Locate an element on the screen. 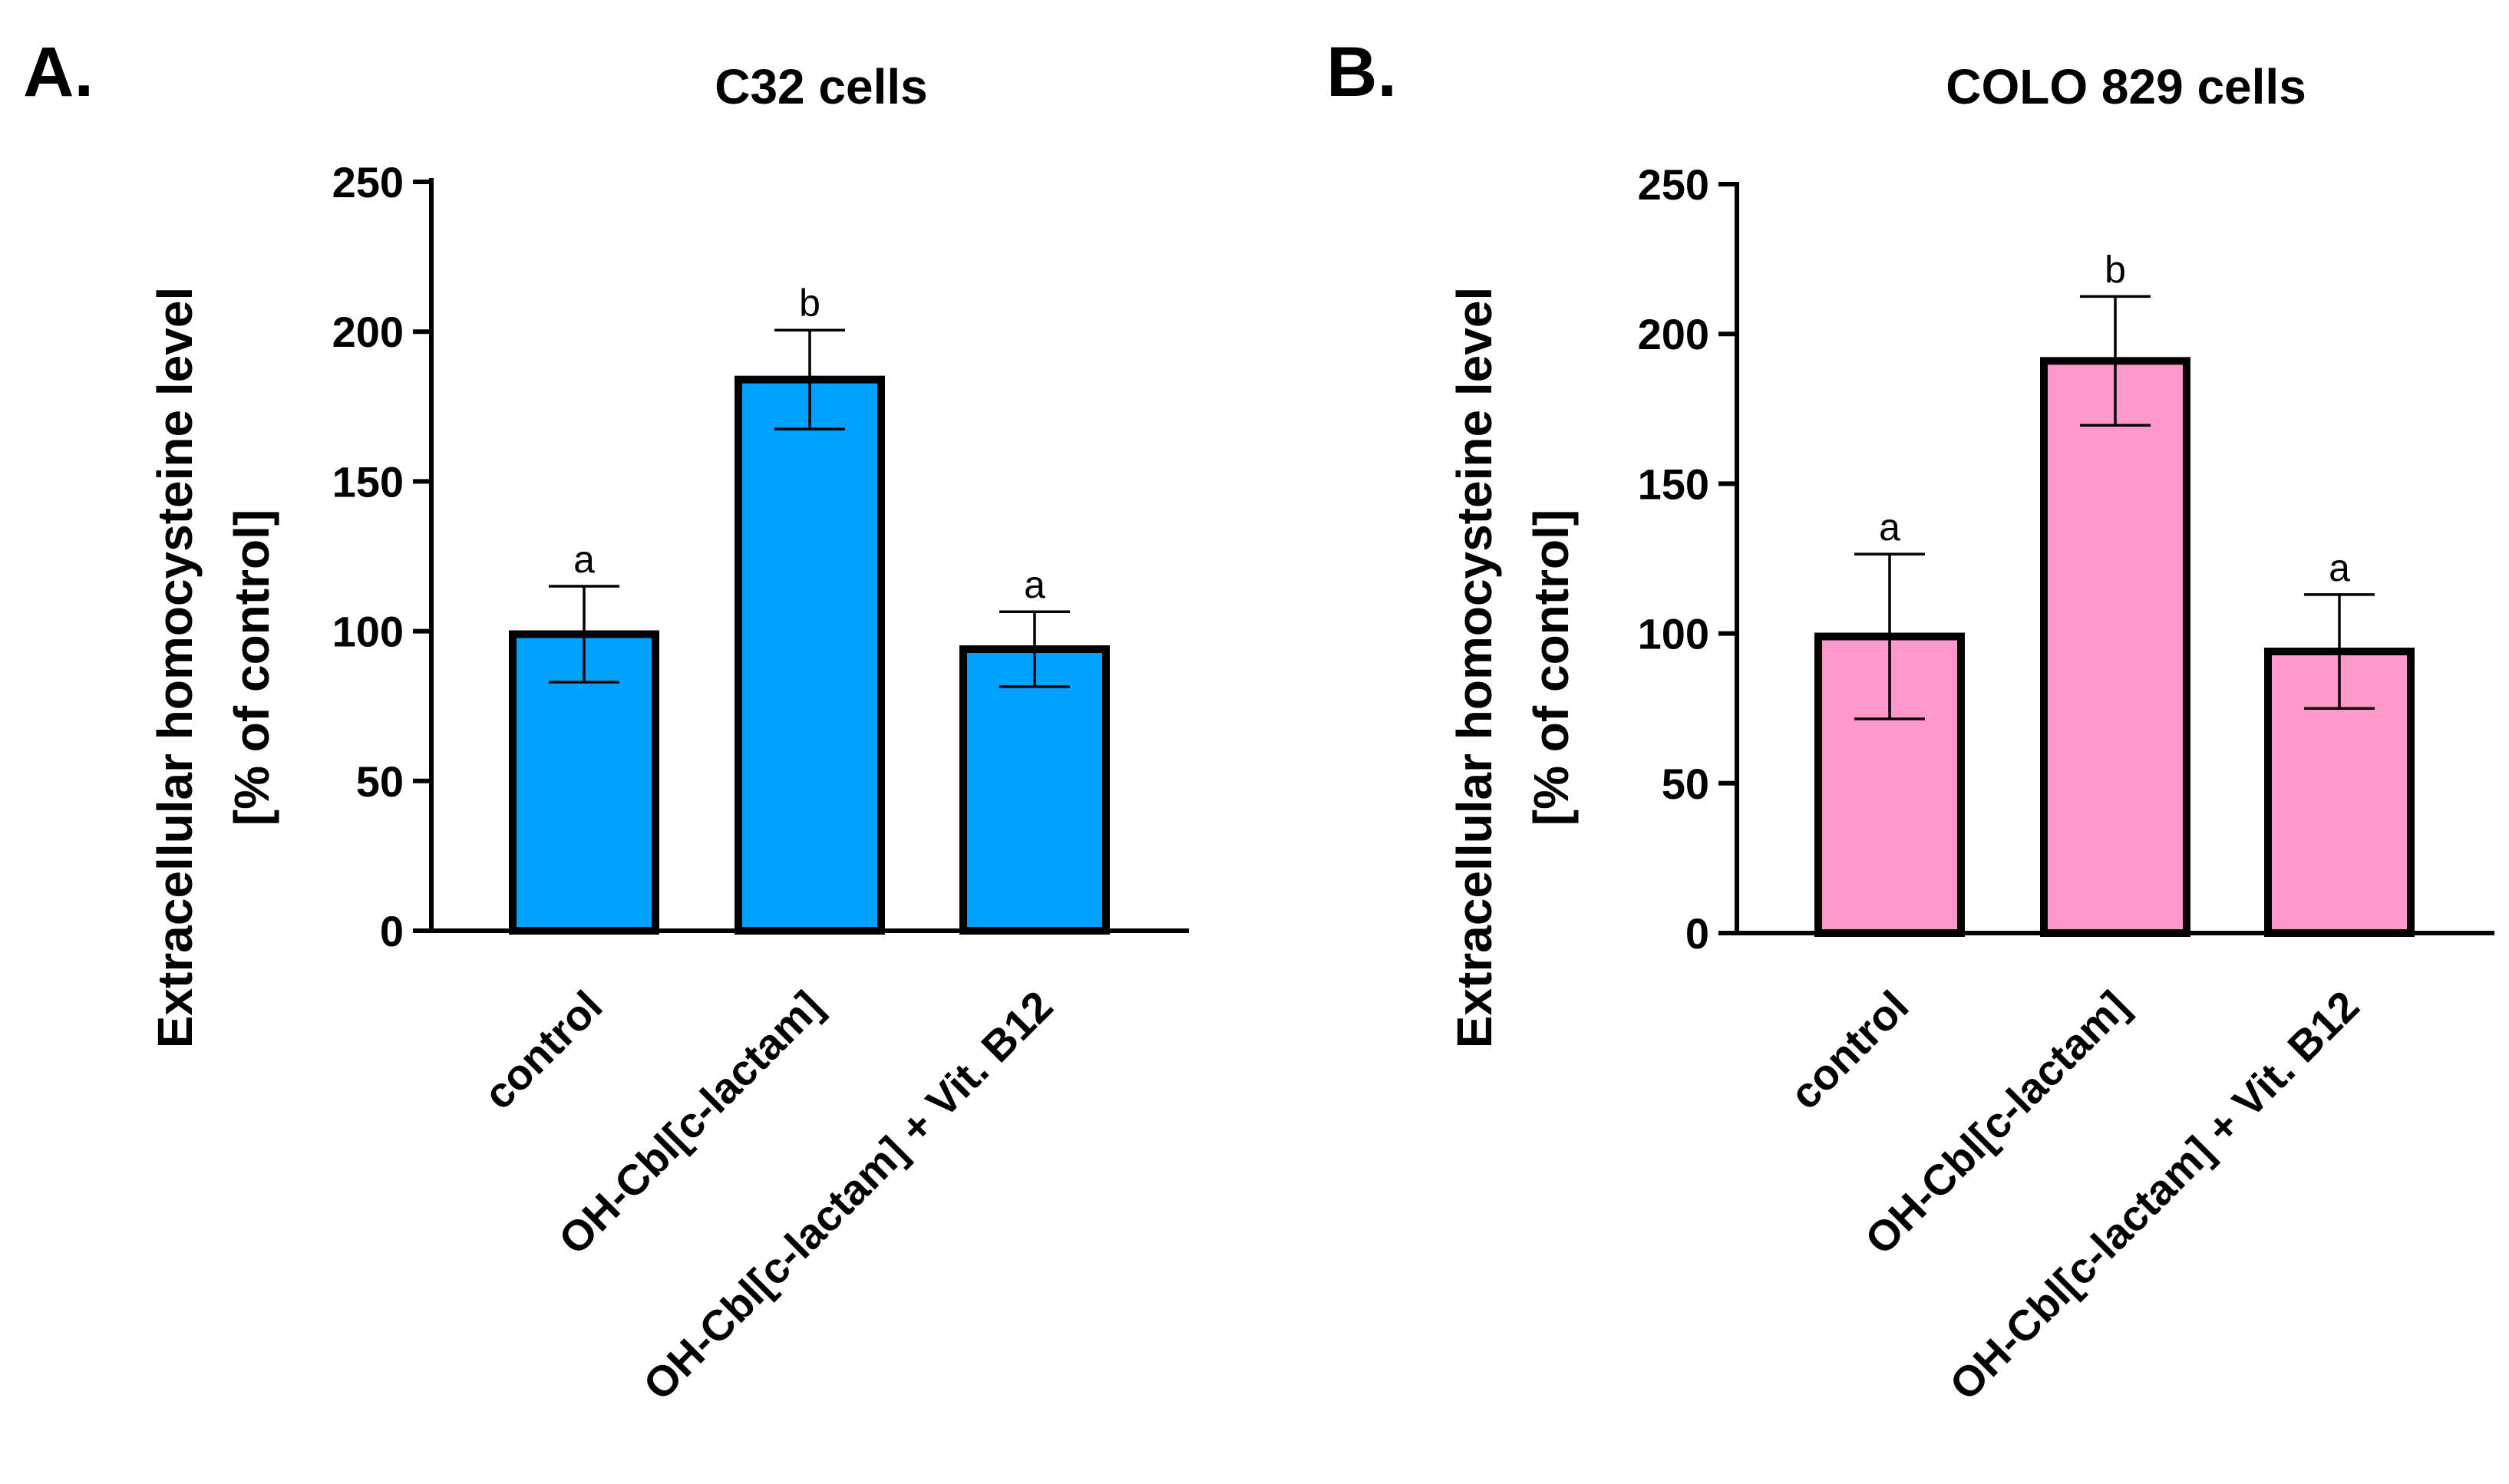  chart-title: C32 cells is located at coordinates (821, 86).